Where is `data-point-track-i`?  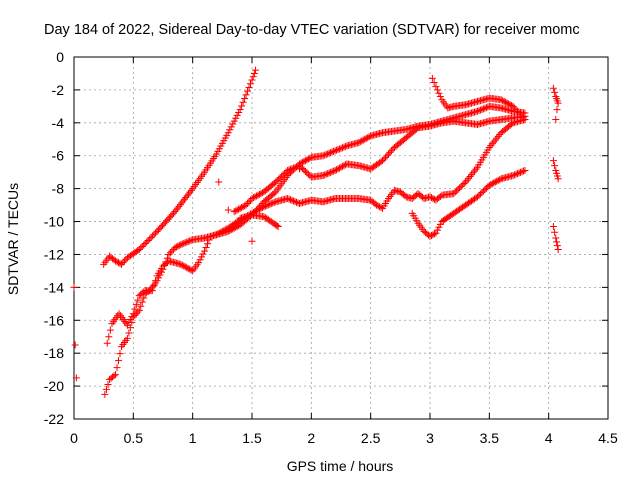
data-point-track-i is located at coordinates (555, 166).